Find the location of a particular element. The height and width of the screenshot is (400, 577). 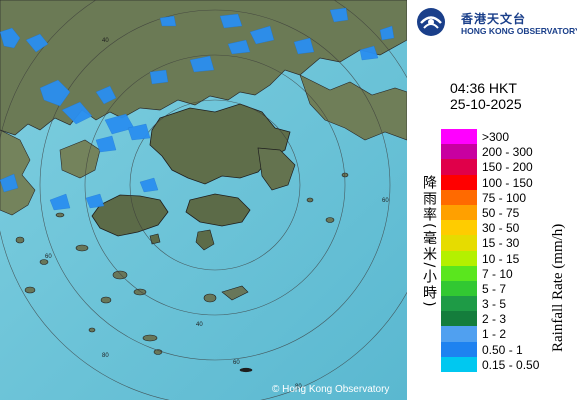

hong-kong-island is located at coordinates (218, 210).